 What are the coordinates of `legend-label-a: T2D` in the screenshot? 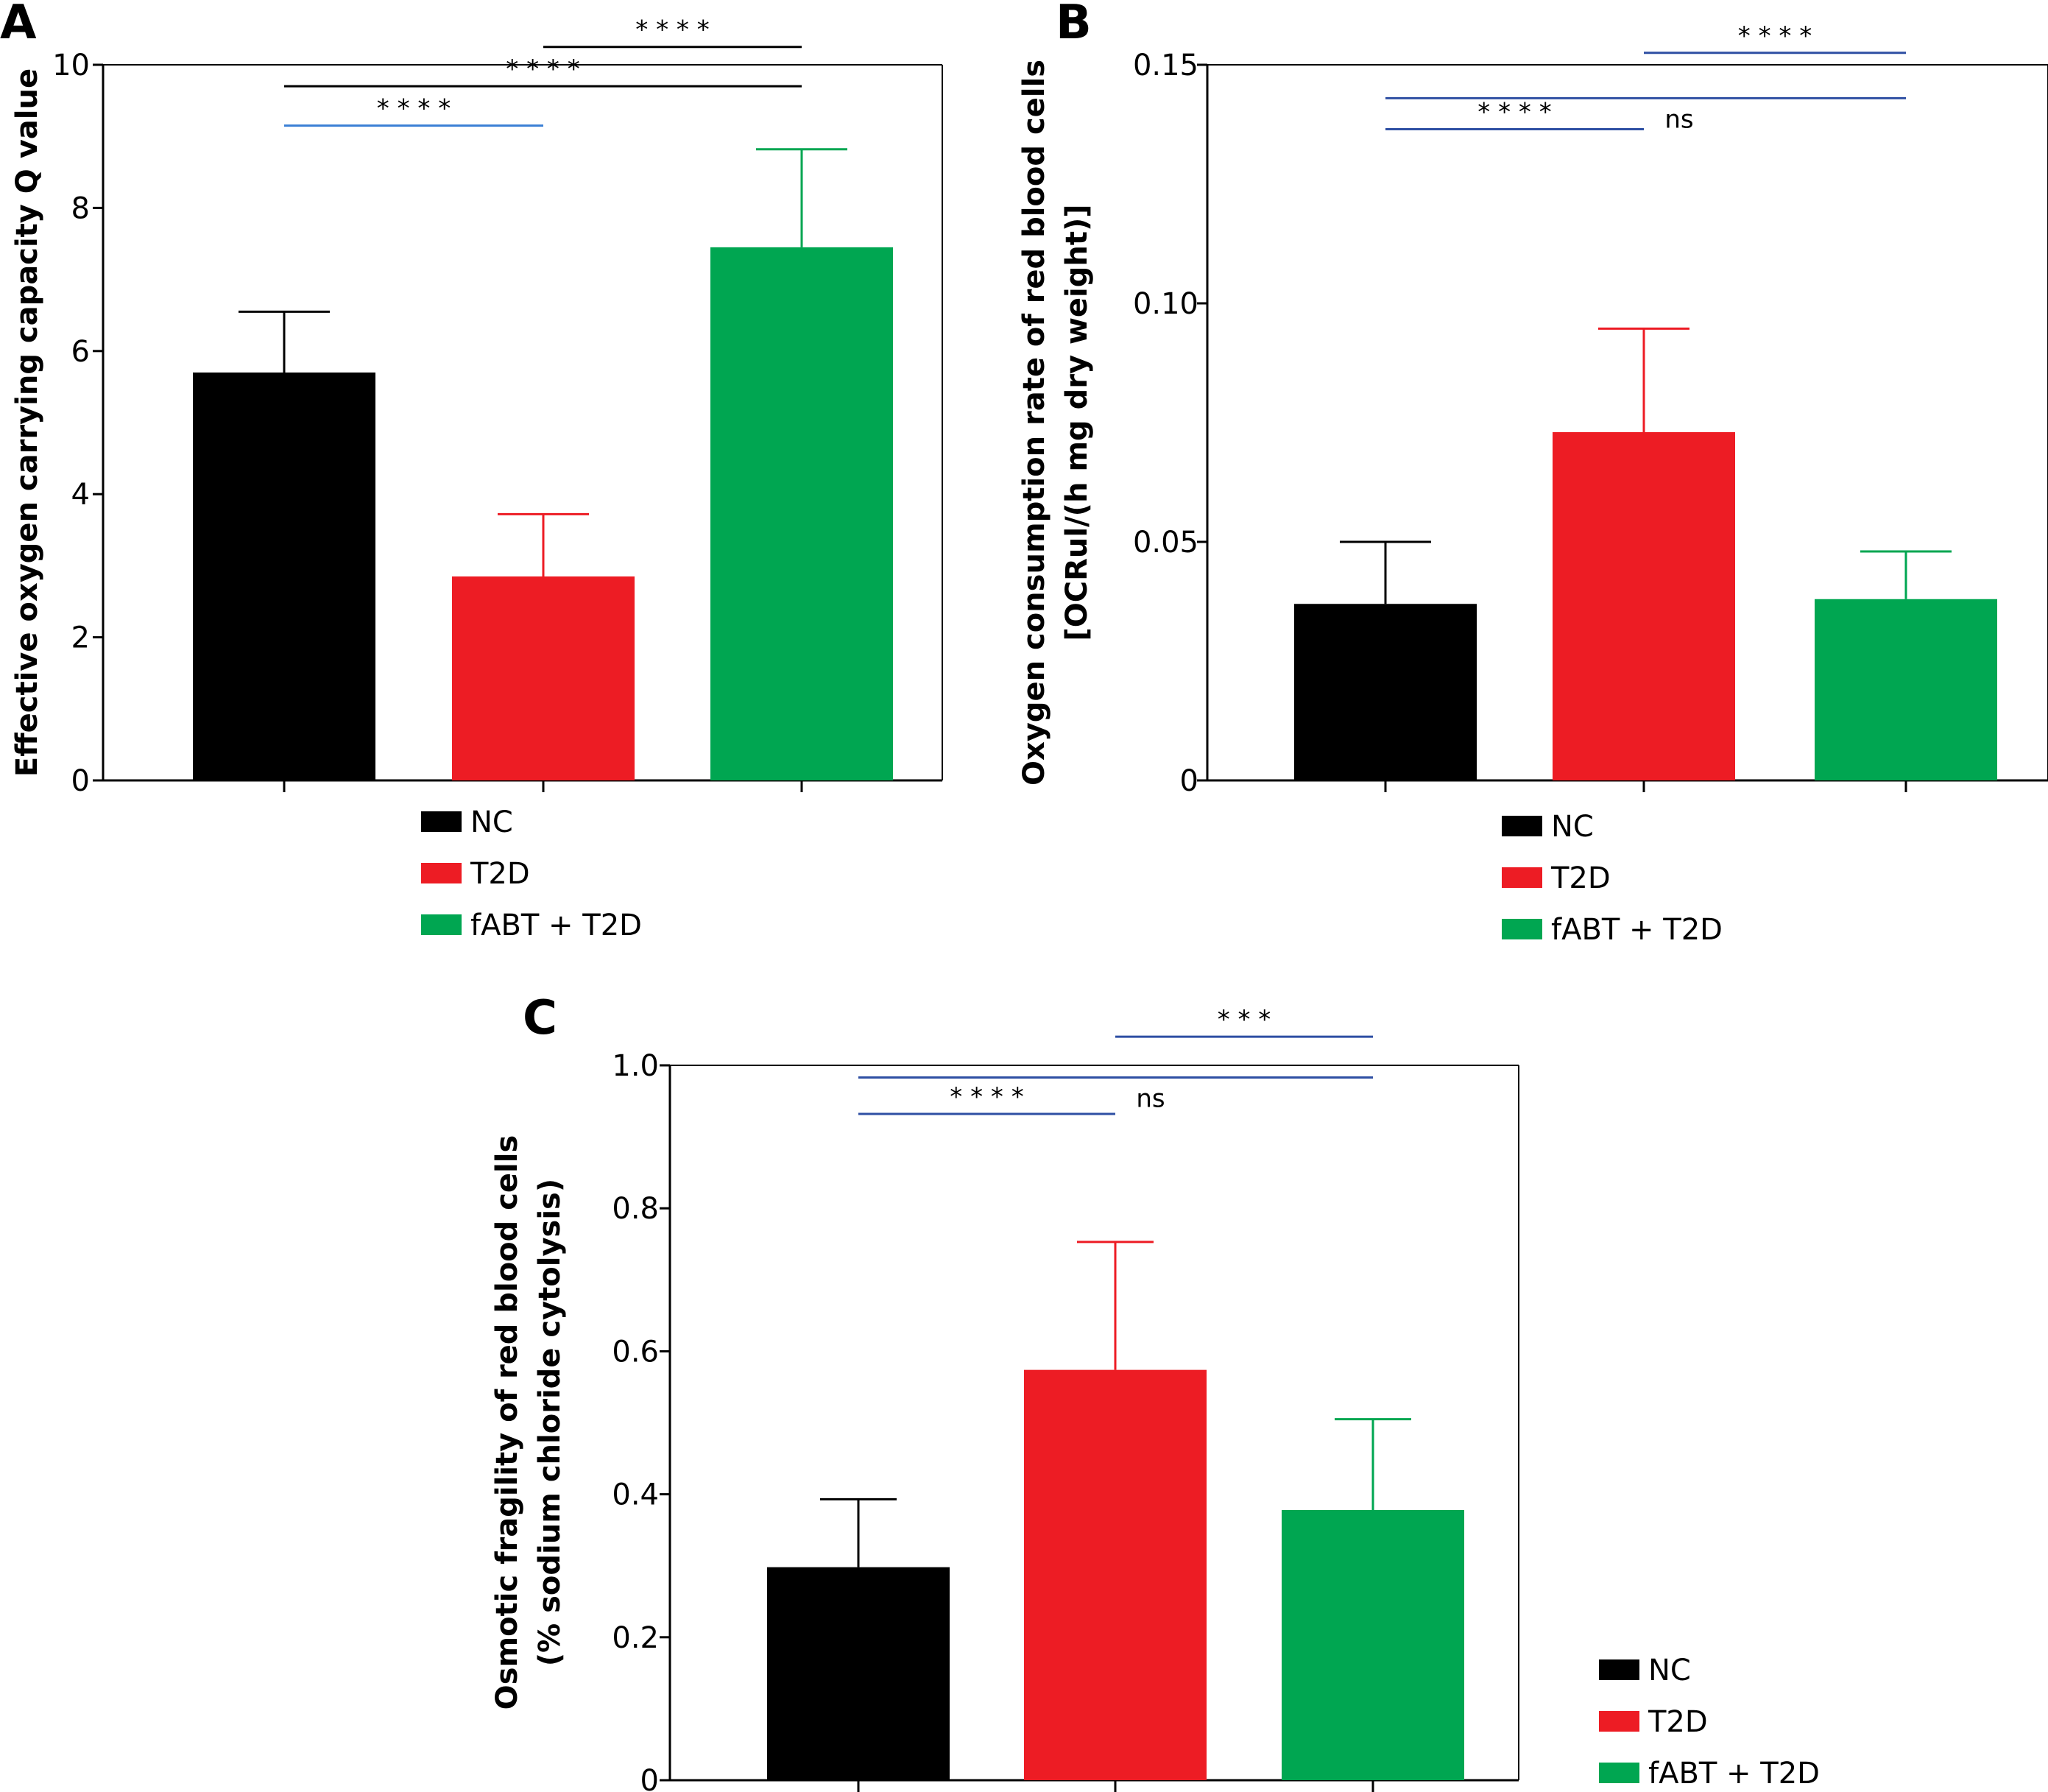 It's located at (500, 874).